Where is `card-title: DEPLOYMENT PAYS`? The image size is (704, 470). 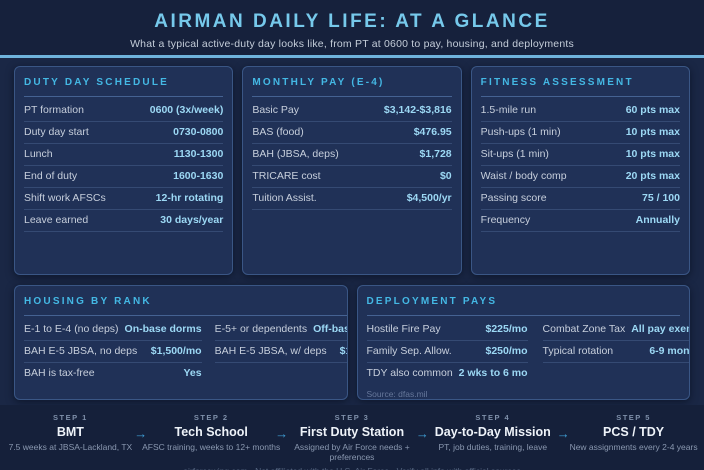 card-title: DEPLOYMENT PAYS is located at coordinates (432, 301).